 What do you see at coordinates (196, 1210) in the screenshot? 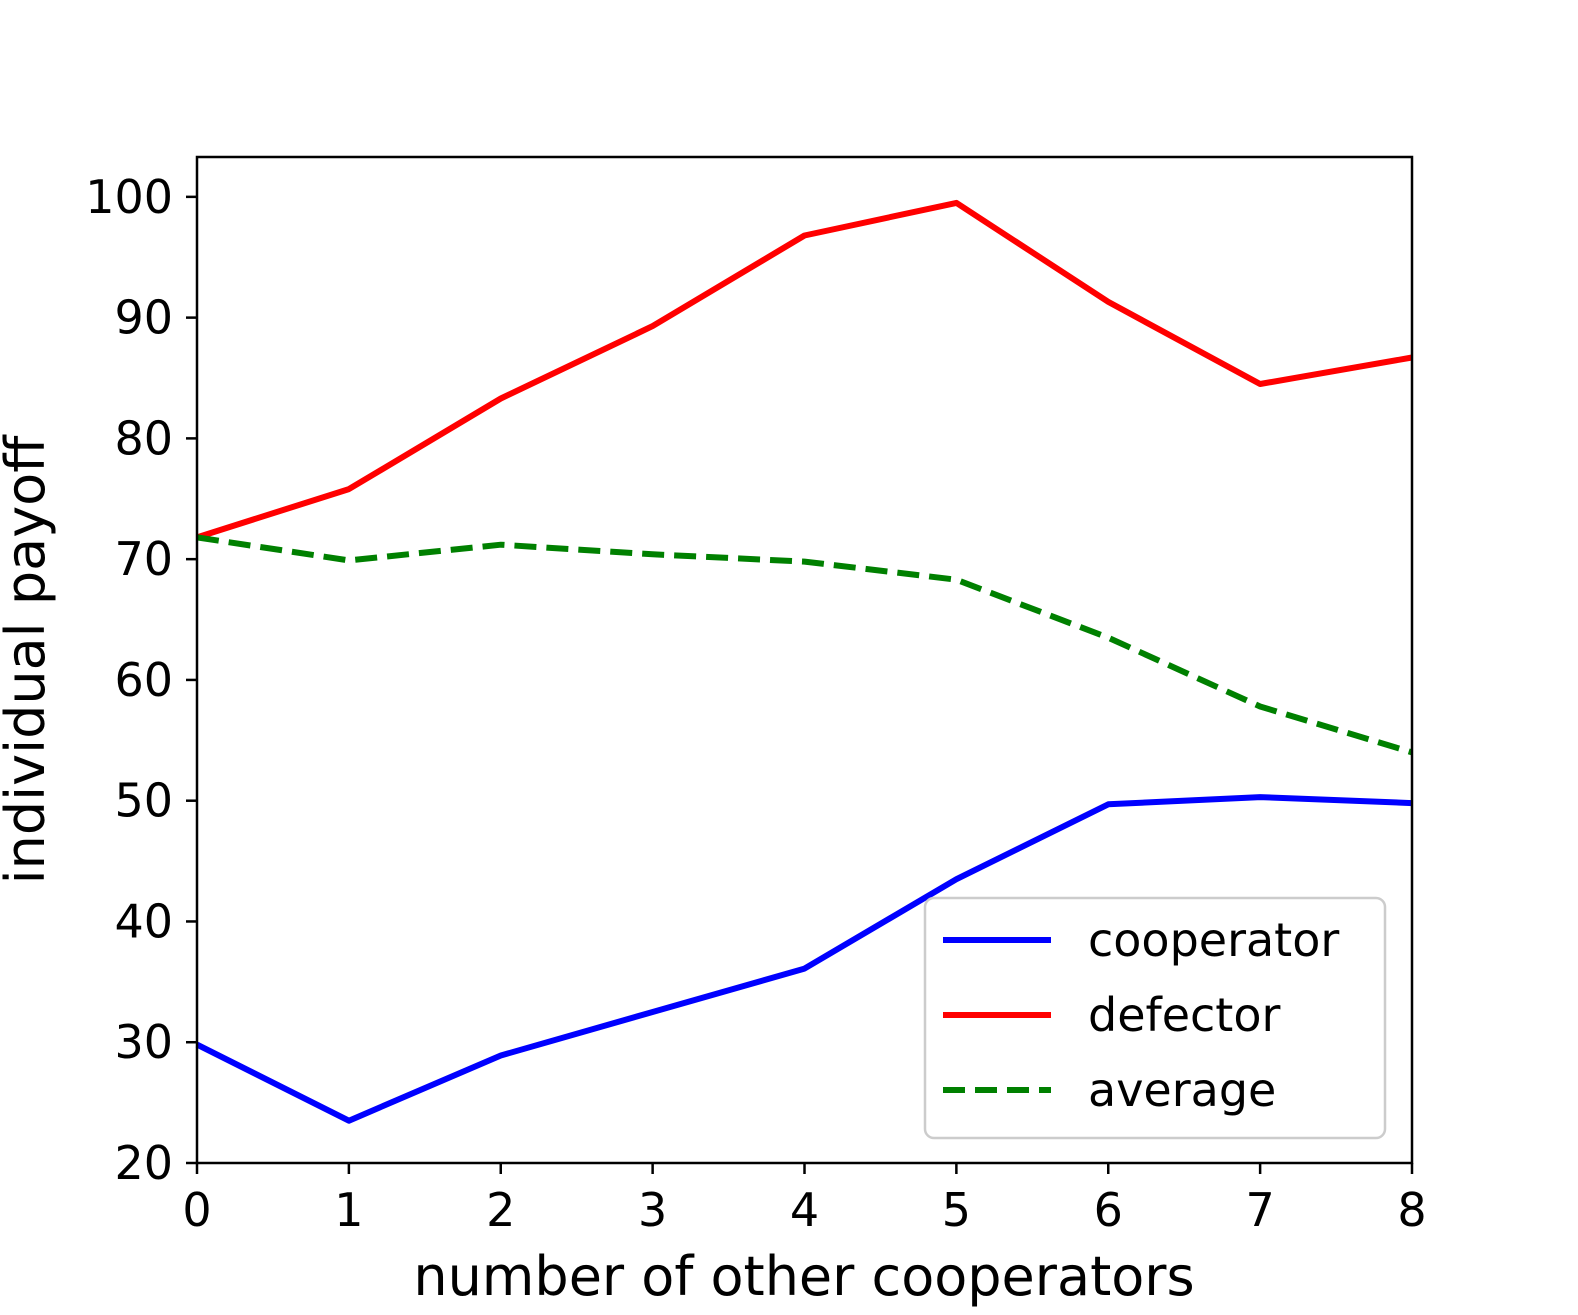
I see `x-tick-label: 0` at bounding box center [196, 1210].